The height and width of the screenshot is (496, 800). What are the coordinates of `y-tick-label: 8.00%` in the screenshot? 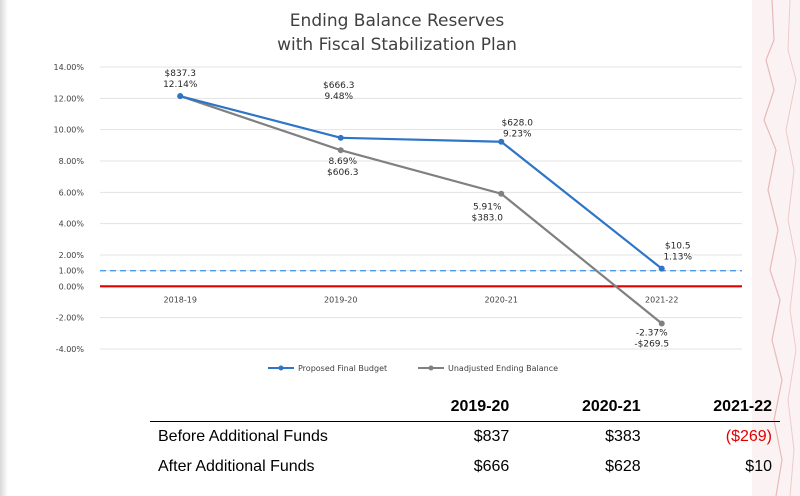 It's located at (72, 161).